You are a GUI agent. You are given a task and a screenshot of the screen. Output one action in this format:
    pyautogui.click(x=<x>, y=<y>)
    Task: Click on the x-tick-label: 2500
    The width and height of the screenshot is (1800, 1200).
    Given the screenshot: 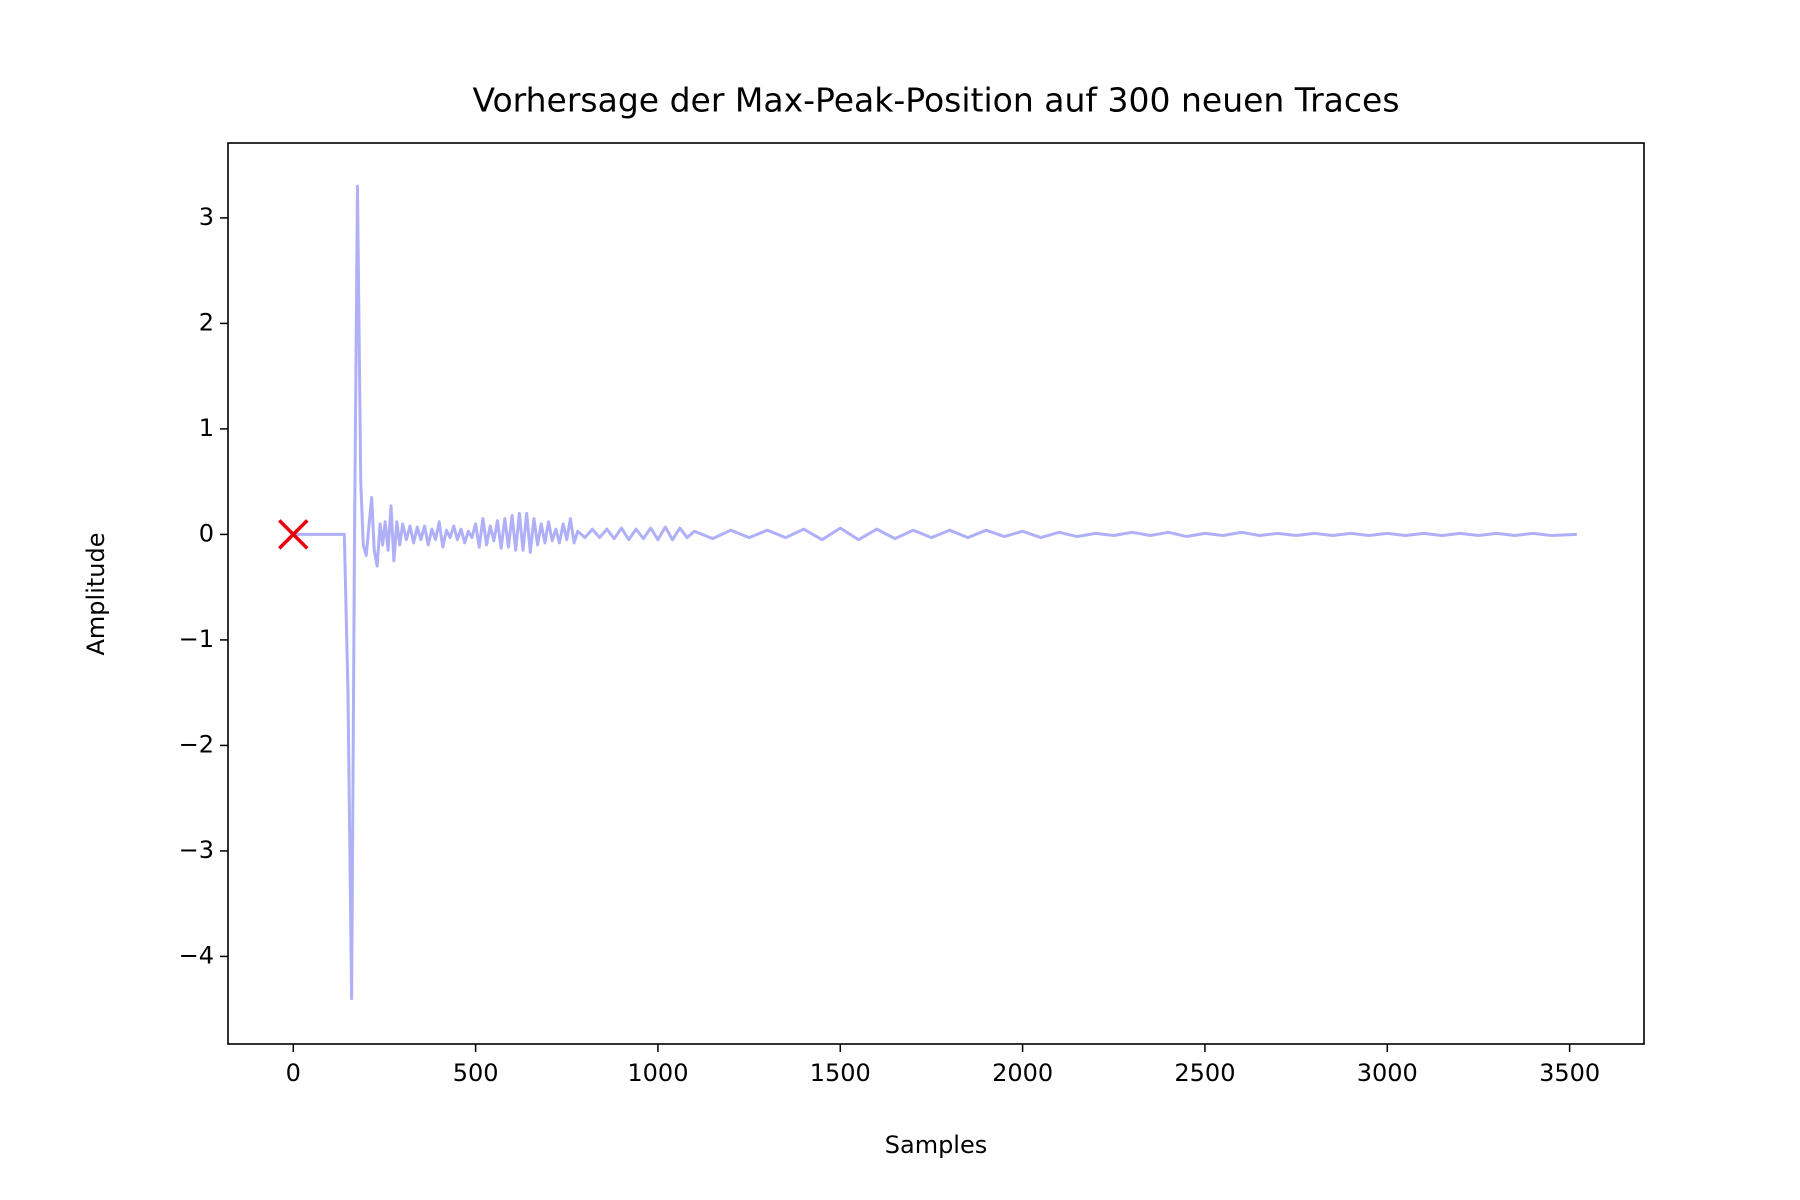 What is the action you would take?
    pyautogui.click(x=1204, y=1073)
    